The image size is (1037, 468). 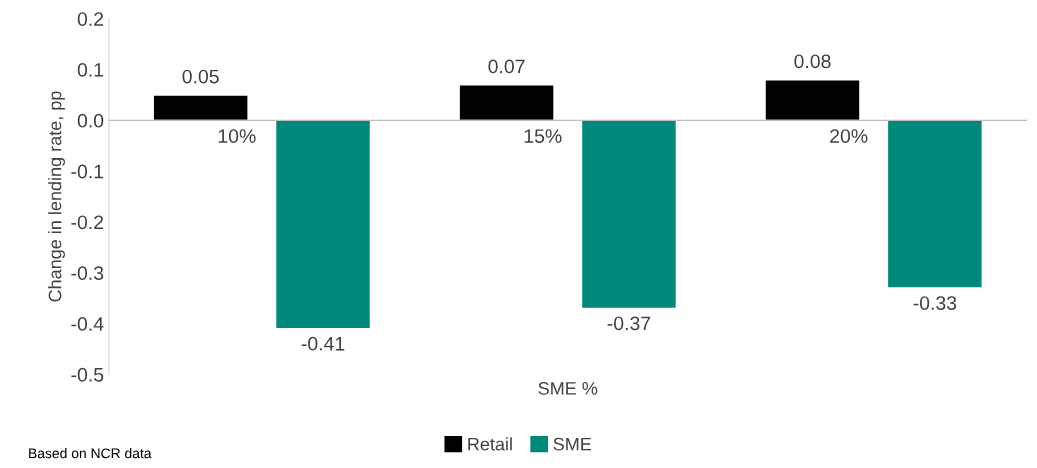 I want to click on x-tick-label: 15%, so click(x=543, y=136).